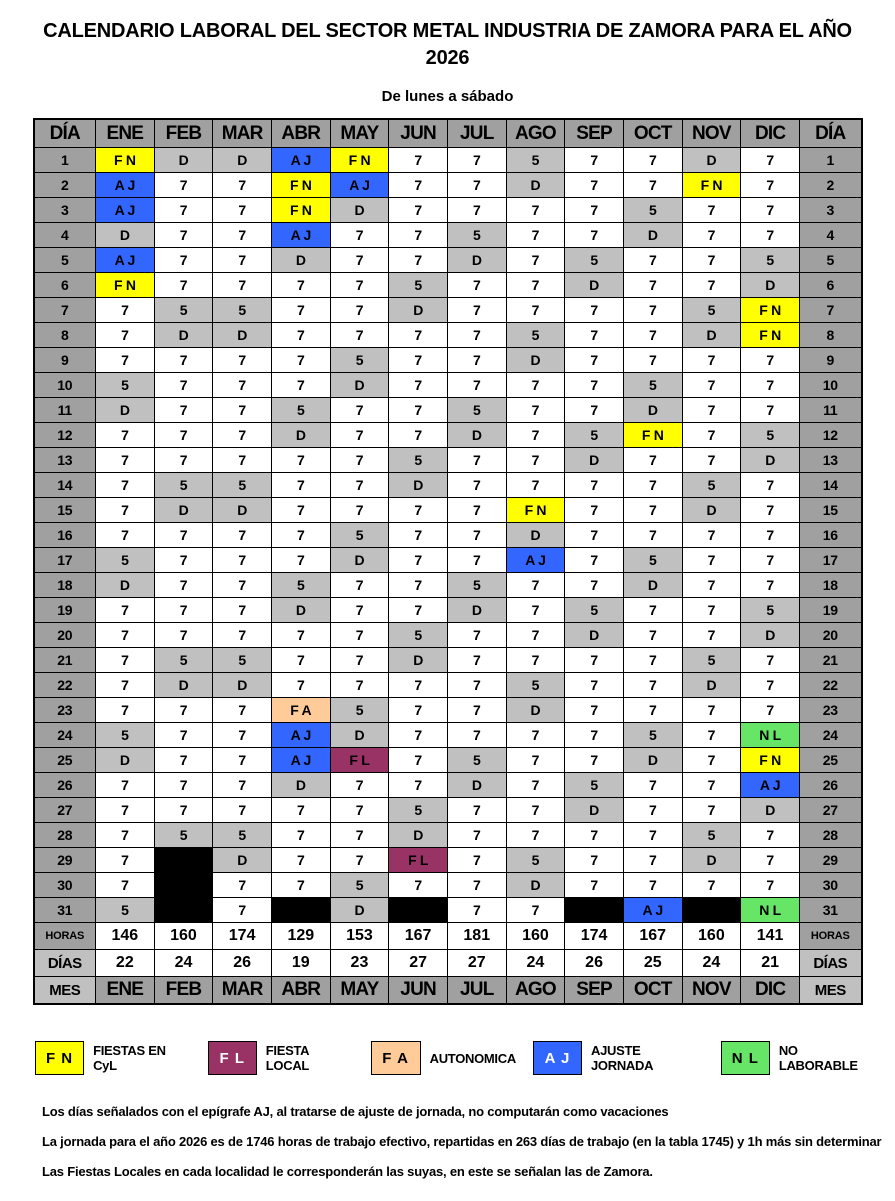 The height and width of the screenshot is (1201, 895). Describe the element at coordinates (242, 660) in the screenshot. I see `cell-mar-21: 5` at that location.